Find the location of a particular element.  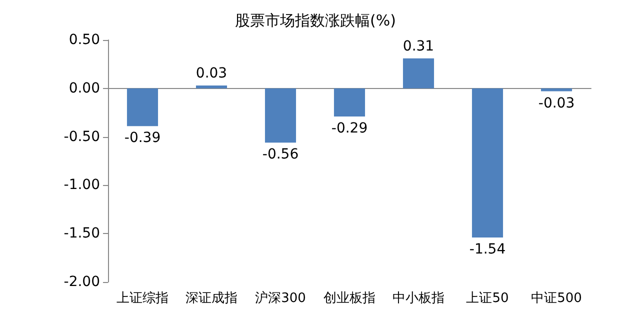

data-label: -0.03 is located at coordinates (556, 103).